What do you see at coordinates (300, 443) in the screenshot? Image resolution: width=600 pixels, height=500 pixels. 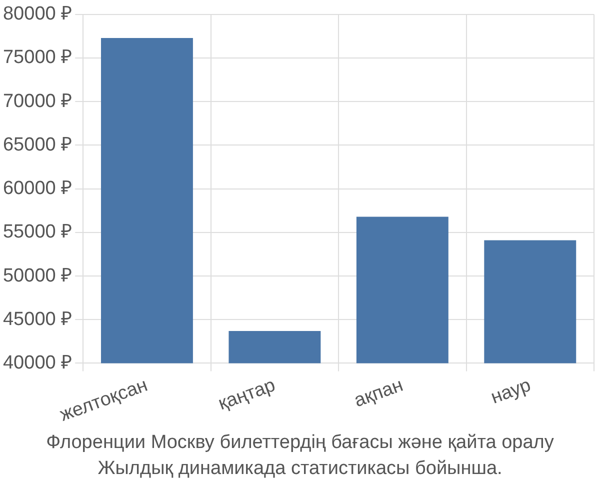 I see `text: Флоренции Москву билеттердің бағасы және қайта оралу` at bounding box center [300, 443].